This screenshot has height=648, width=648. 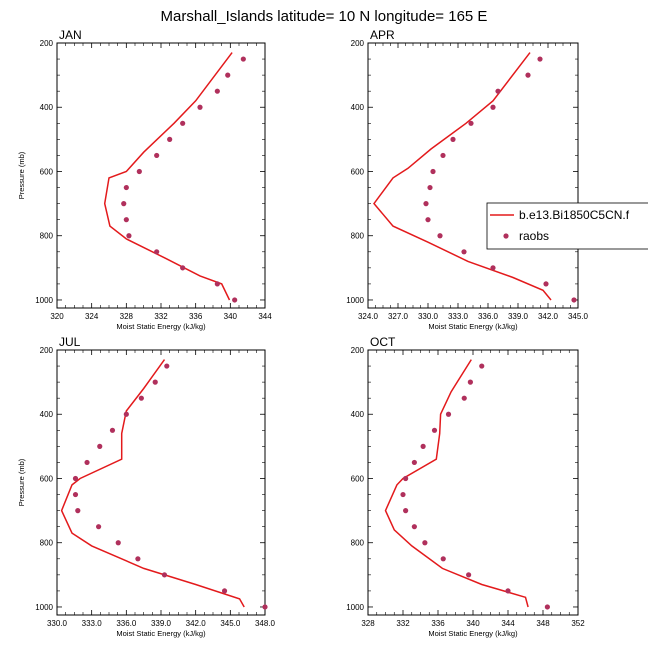 What do you see at coordinates (57, 316) in the screenshot?
I see `x-tick-label: 320` at bounding box center [57, 316].